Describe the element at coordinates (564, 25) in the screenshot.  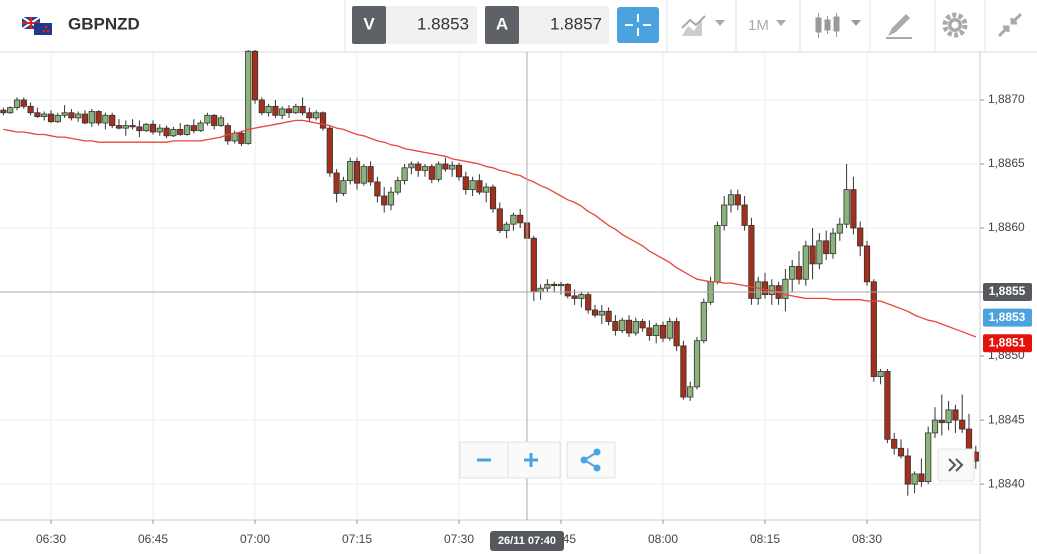
I see `ask-box` at that location.